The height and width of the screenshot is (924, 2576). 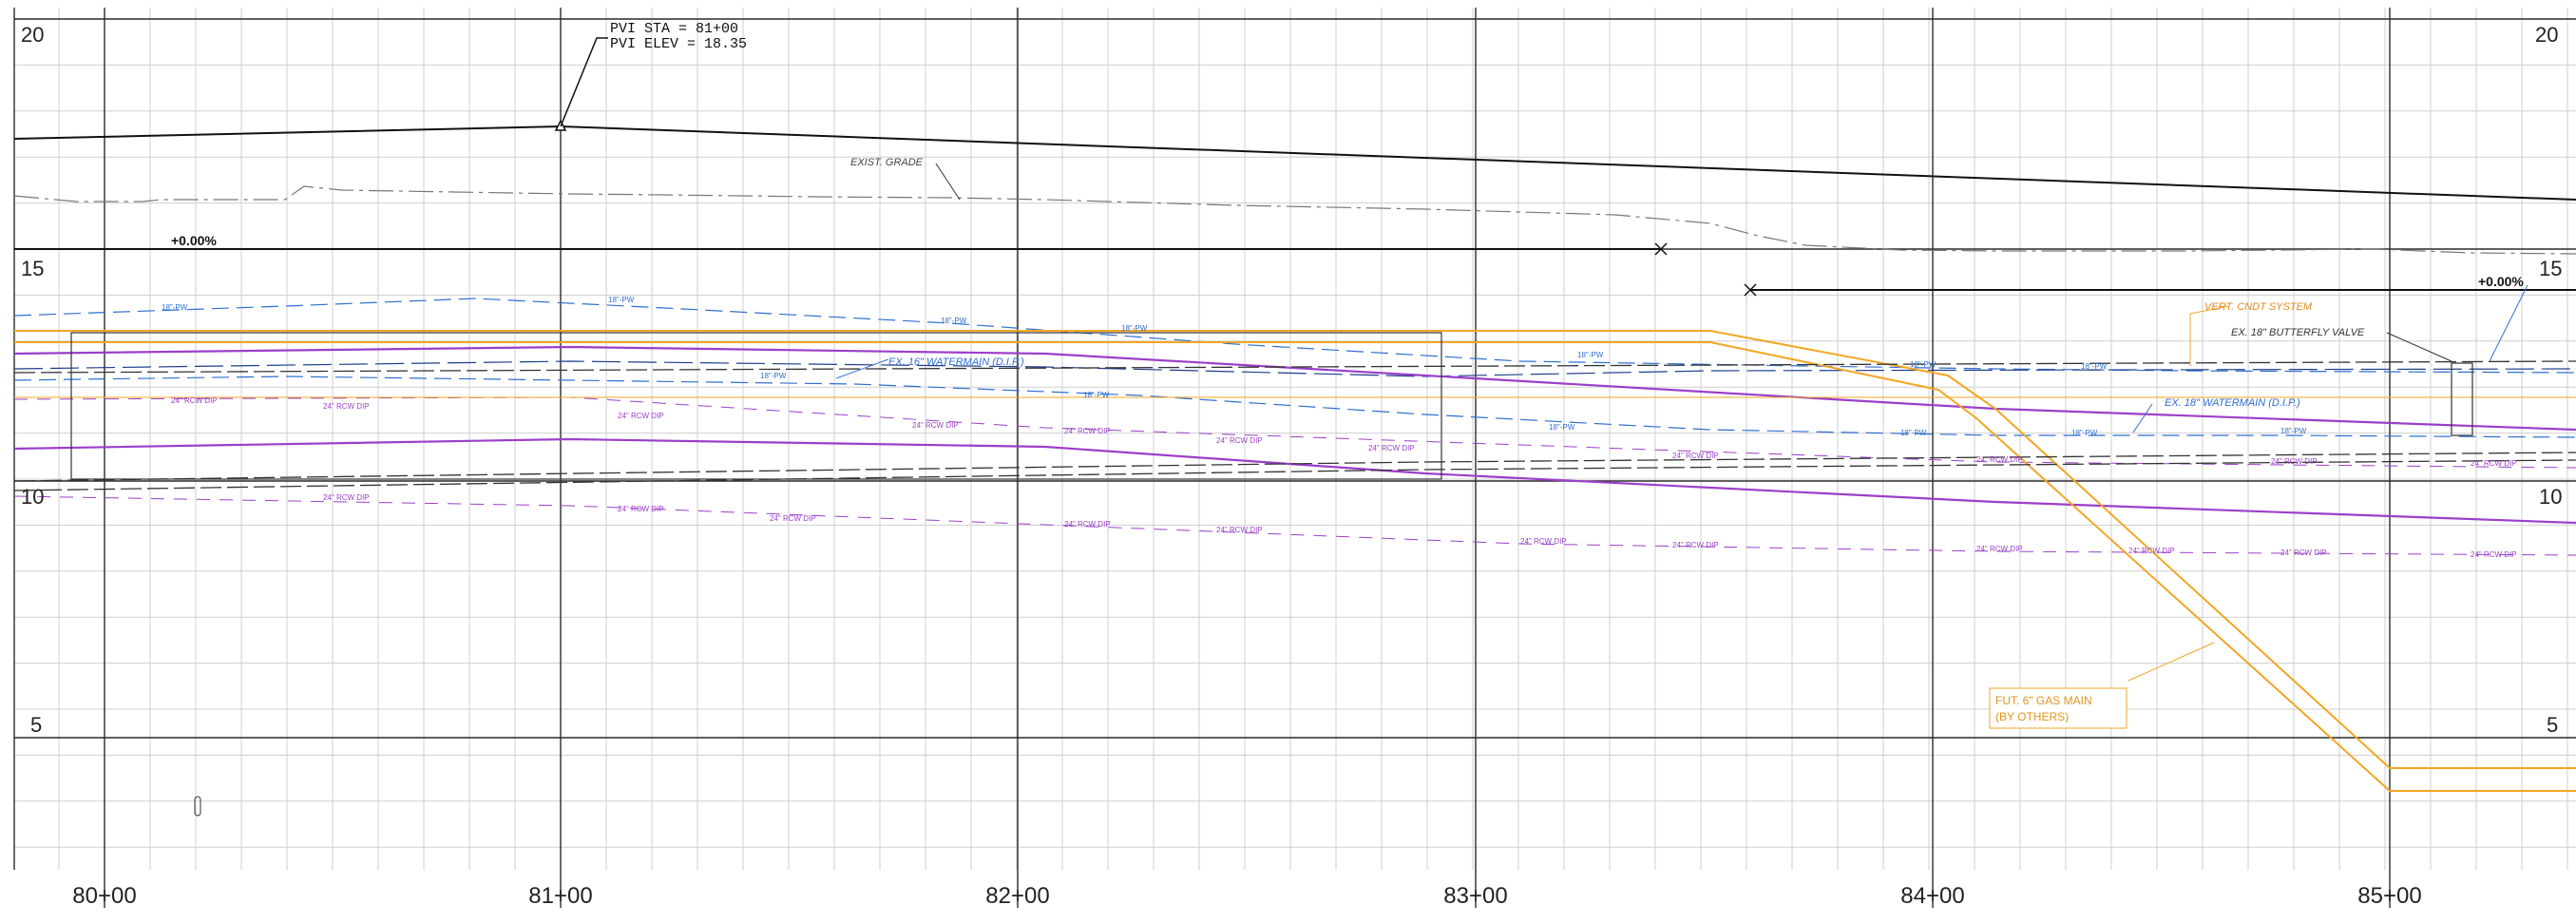 I want to click on exist-grade-label: EXIST. GRADE, so click(x=887, y=162).